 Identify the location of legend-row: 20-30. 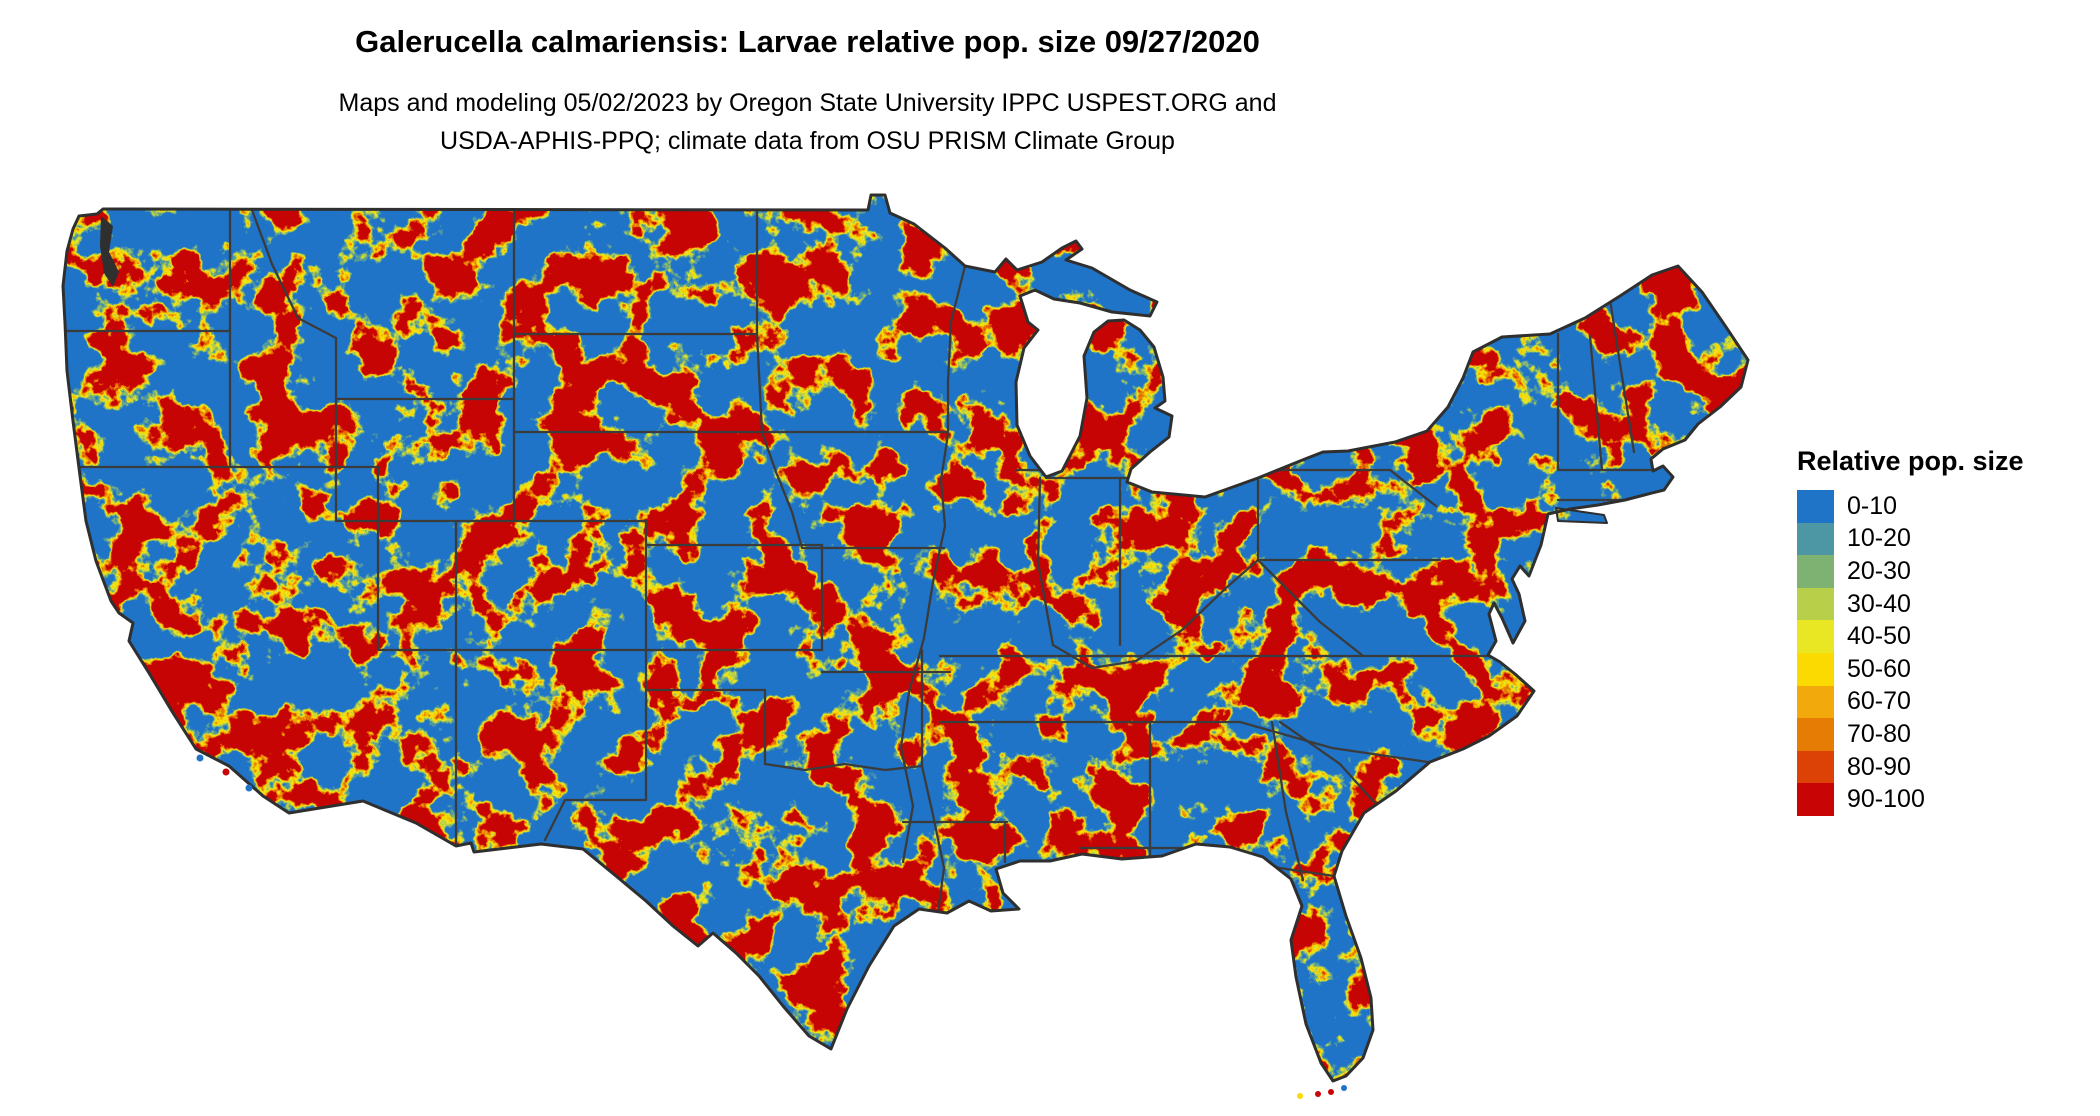
(1910, 571).